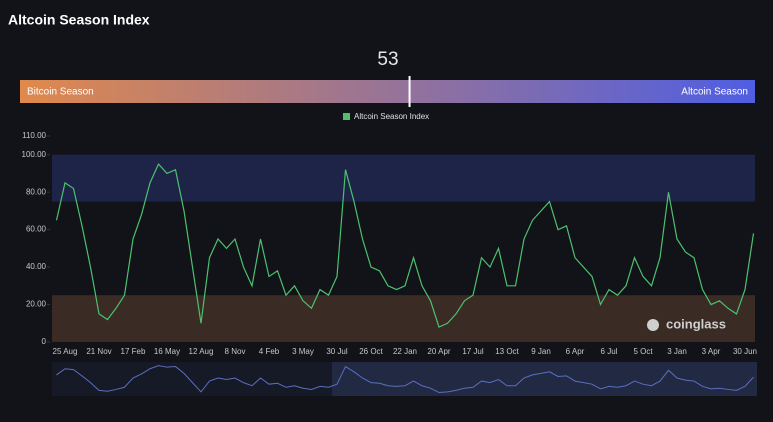  What do you see at coordinates (269, 351) in the screenshot?
I see `x-tick-label: 4 Feb` at bounding box center [269, 351].